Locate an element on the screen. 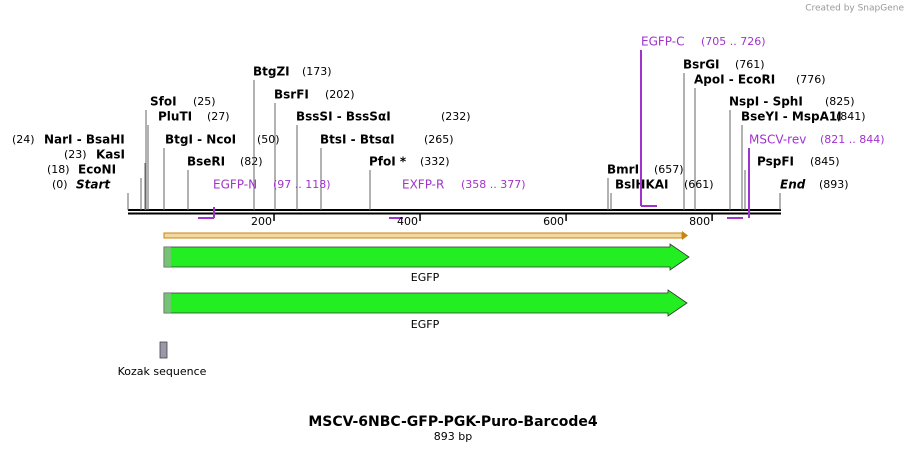 The height and width of the screenshot is (453, 908). site-name: KasI is located at coordinates (110, 155).